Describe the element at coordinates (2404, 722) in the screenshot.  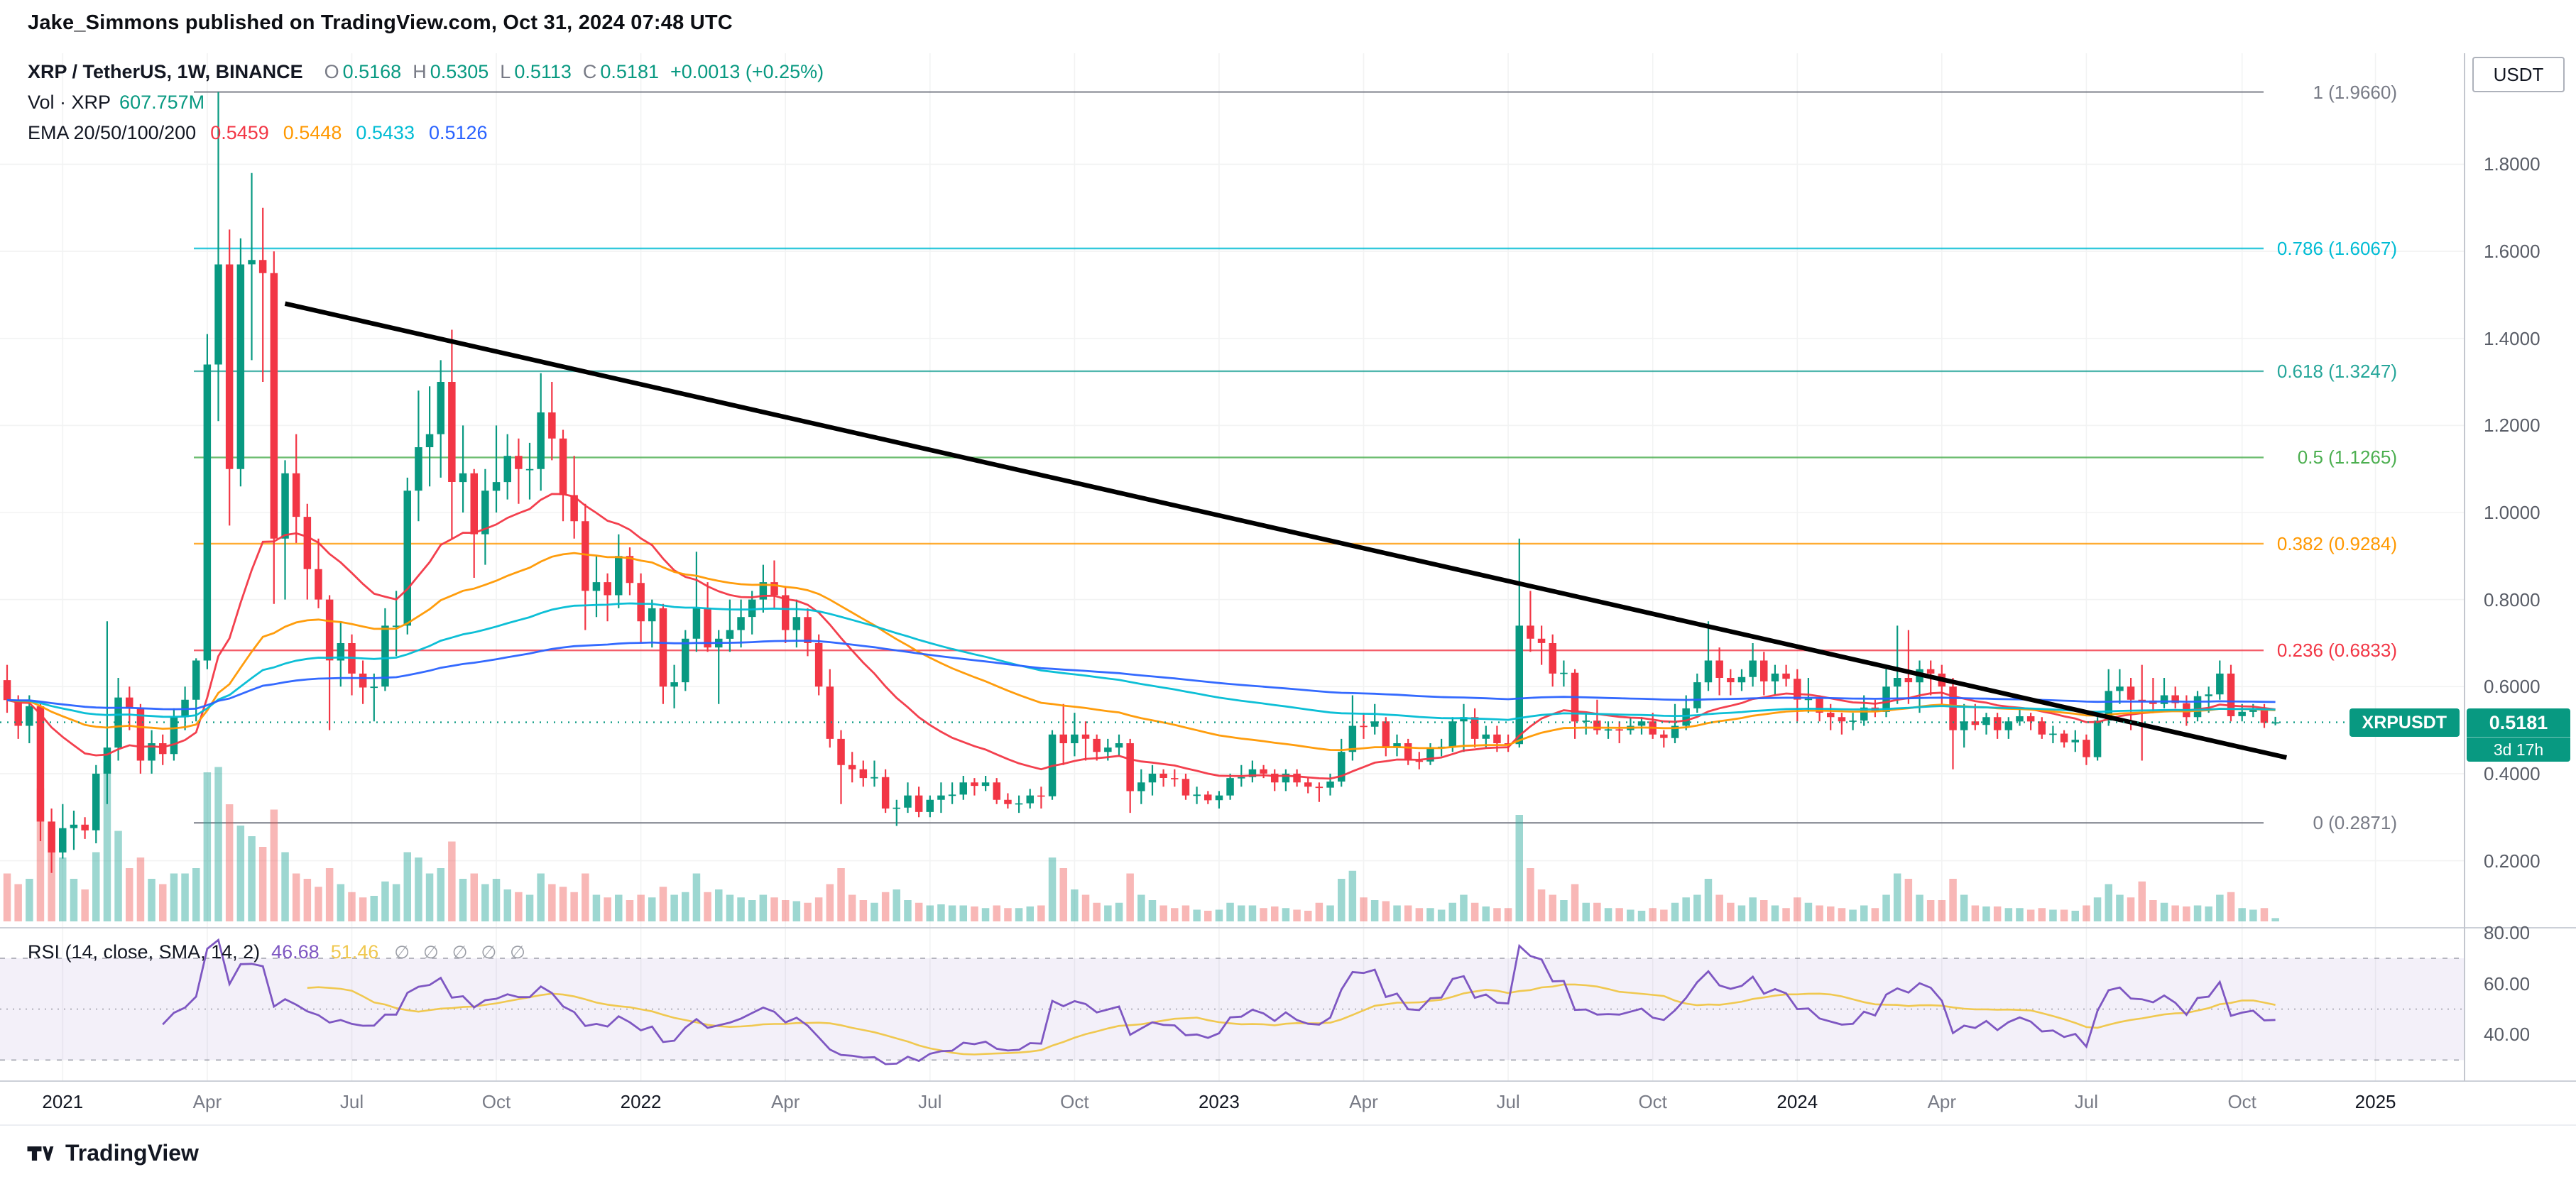
I see `series-label-badge: XRPUSDT` at that location.